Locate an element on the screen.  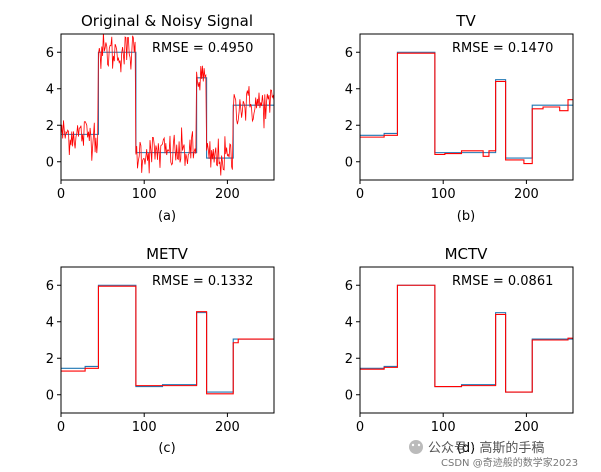
panel-d-sublabel: (d) is located at coordinates (466, 448).